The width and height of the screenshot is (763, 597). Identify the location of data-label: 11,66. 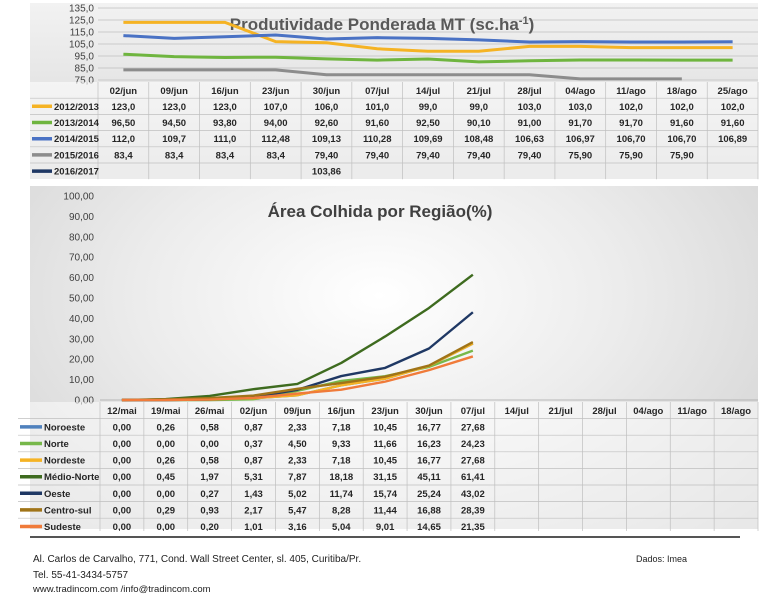
(385, 444).